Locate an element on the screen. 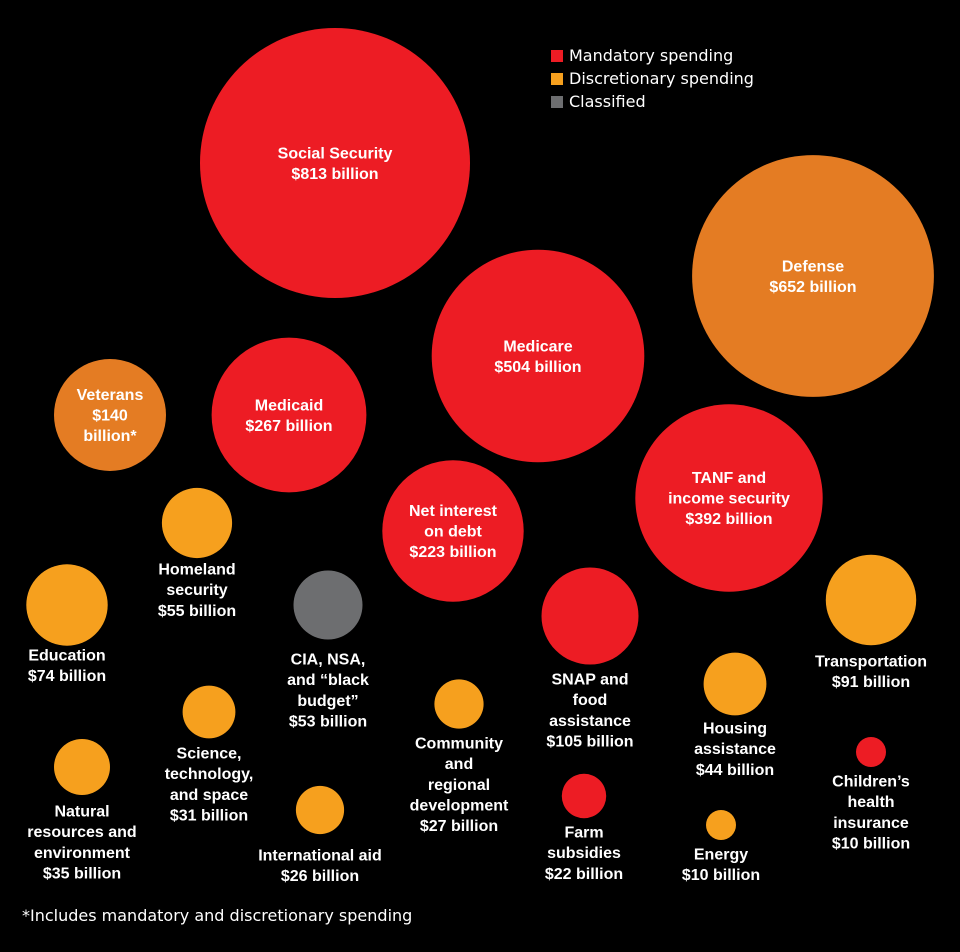 The image size is (960, 952). bubble-label-science-technology-and-space: technology, is located at coordinates (209, 774).